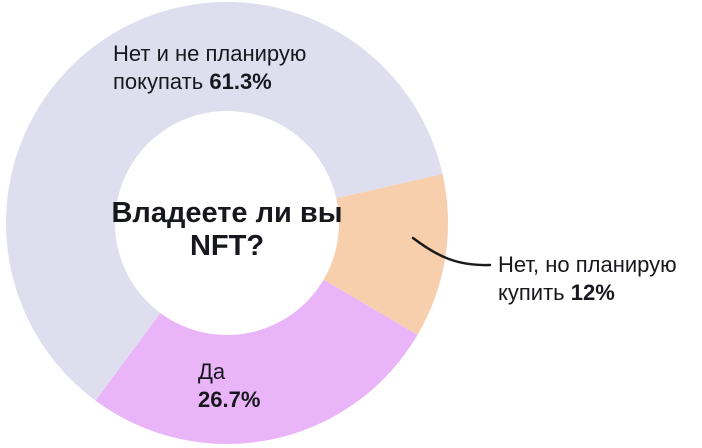 This screenshot has height=448, width=702. Describe the element at coordinates (556, 292) in the screenshot. I see `label-plan-line2: купить 12%` at that location.